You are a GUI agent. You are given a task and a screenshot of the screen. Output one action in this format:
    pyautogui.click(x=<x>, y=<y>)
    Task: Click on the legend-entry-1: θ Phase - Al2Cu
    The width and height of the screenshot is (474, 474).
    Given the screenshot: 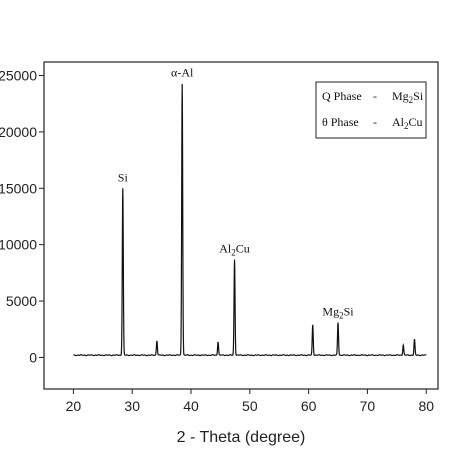 What is the action you would take?
    pyautogui.click(x=372, y=123)
    